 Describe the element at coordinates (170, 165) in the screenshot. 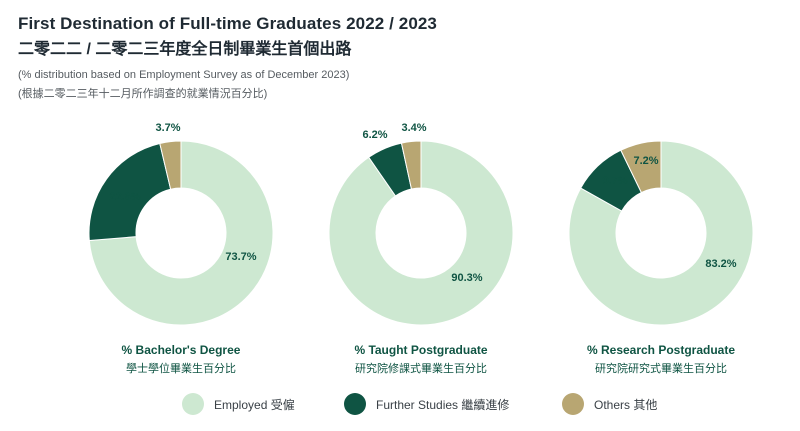

I see `donut-0-slice-others` at that location.